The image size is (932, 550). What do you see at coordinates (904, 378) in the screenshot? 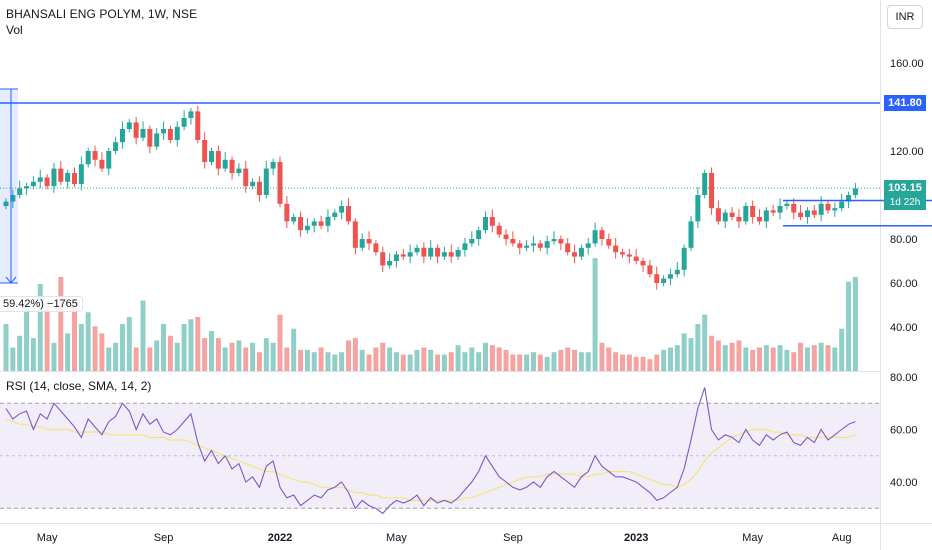
I see `rsi-tick-label: 80.00` at bounding box center [904, 378].